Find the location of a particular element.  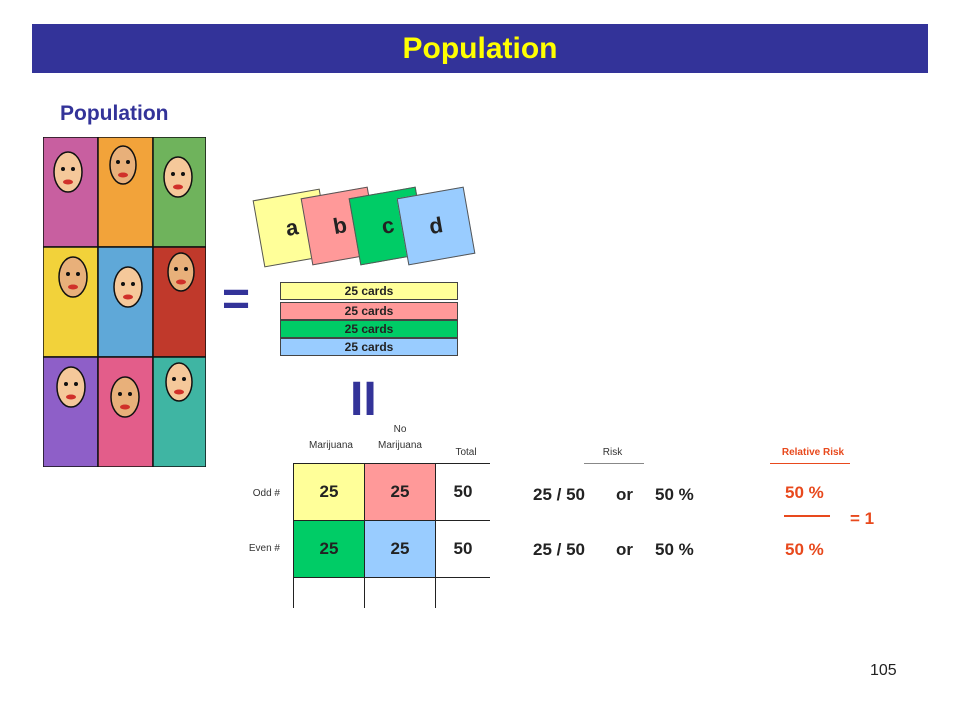

stack-layer-green: 25 cards is located at coordinates (369, 329).